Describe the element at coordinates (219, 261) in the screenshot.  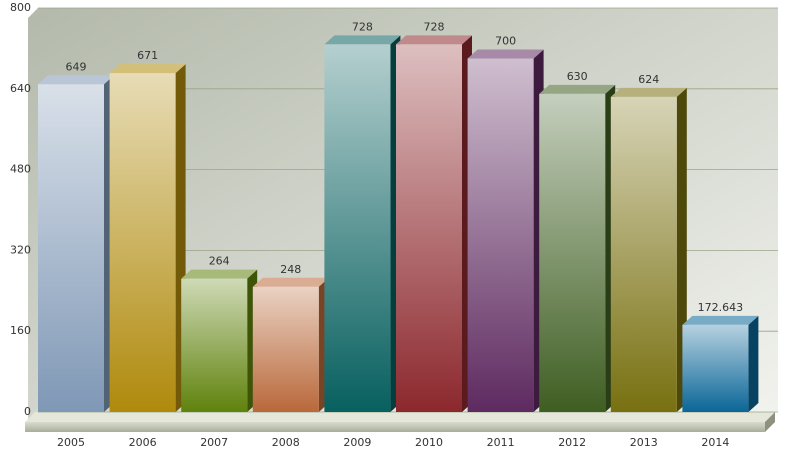
I see `value-label: 264` at that location.